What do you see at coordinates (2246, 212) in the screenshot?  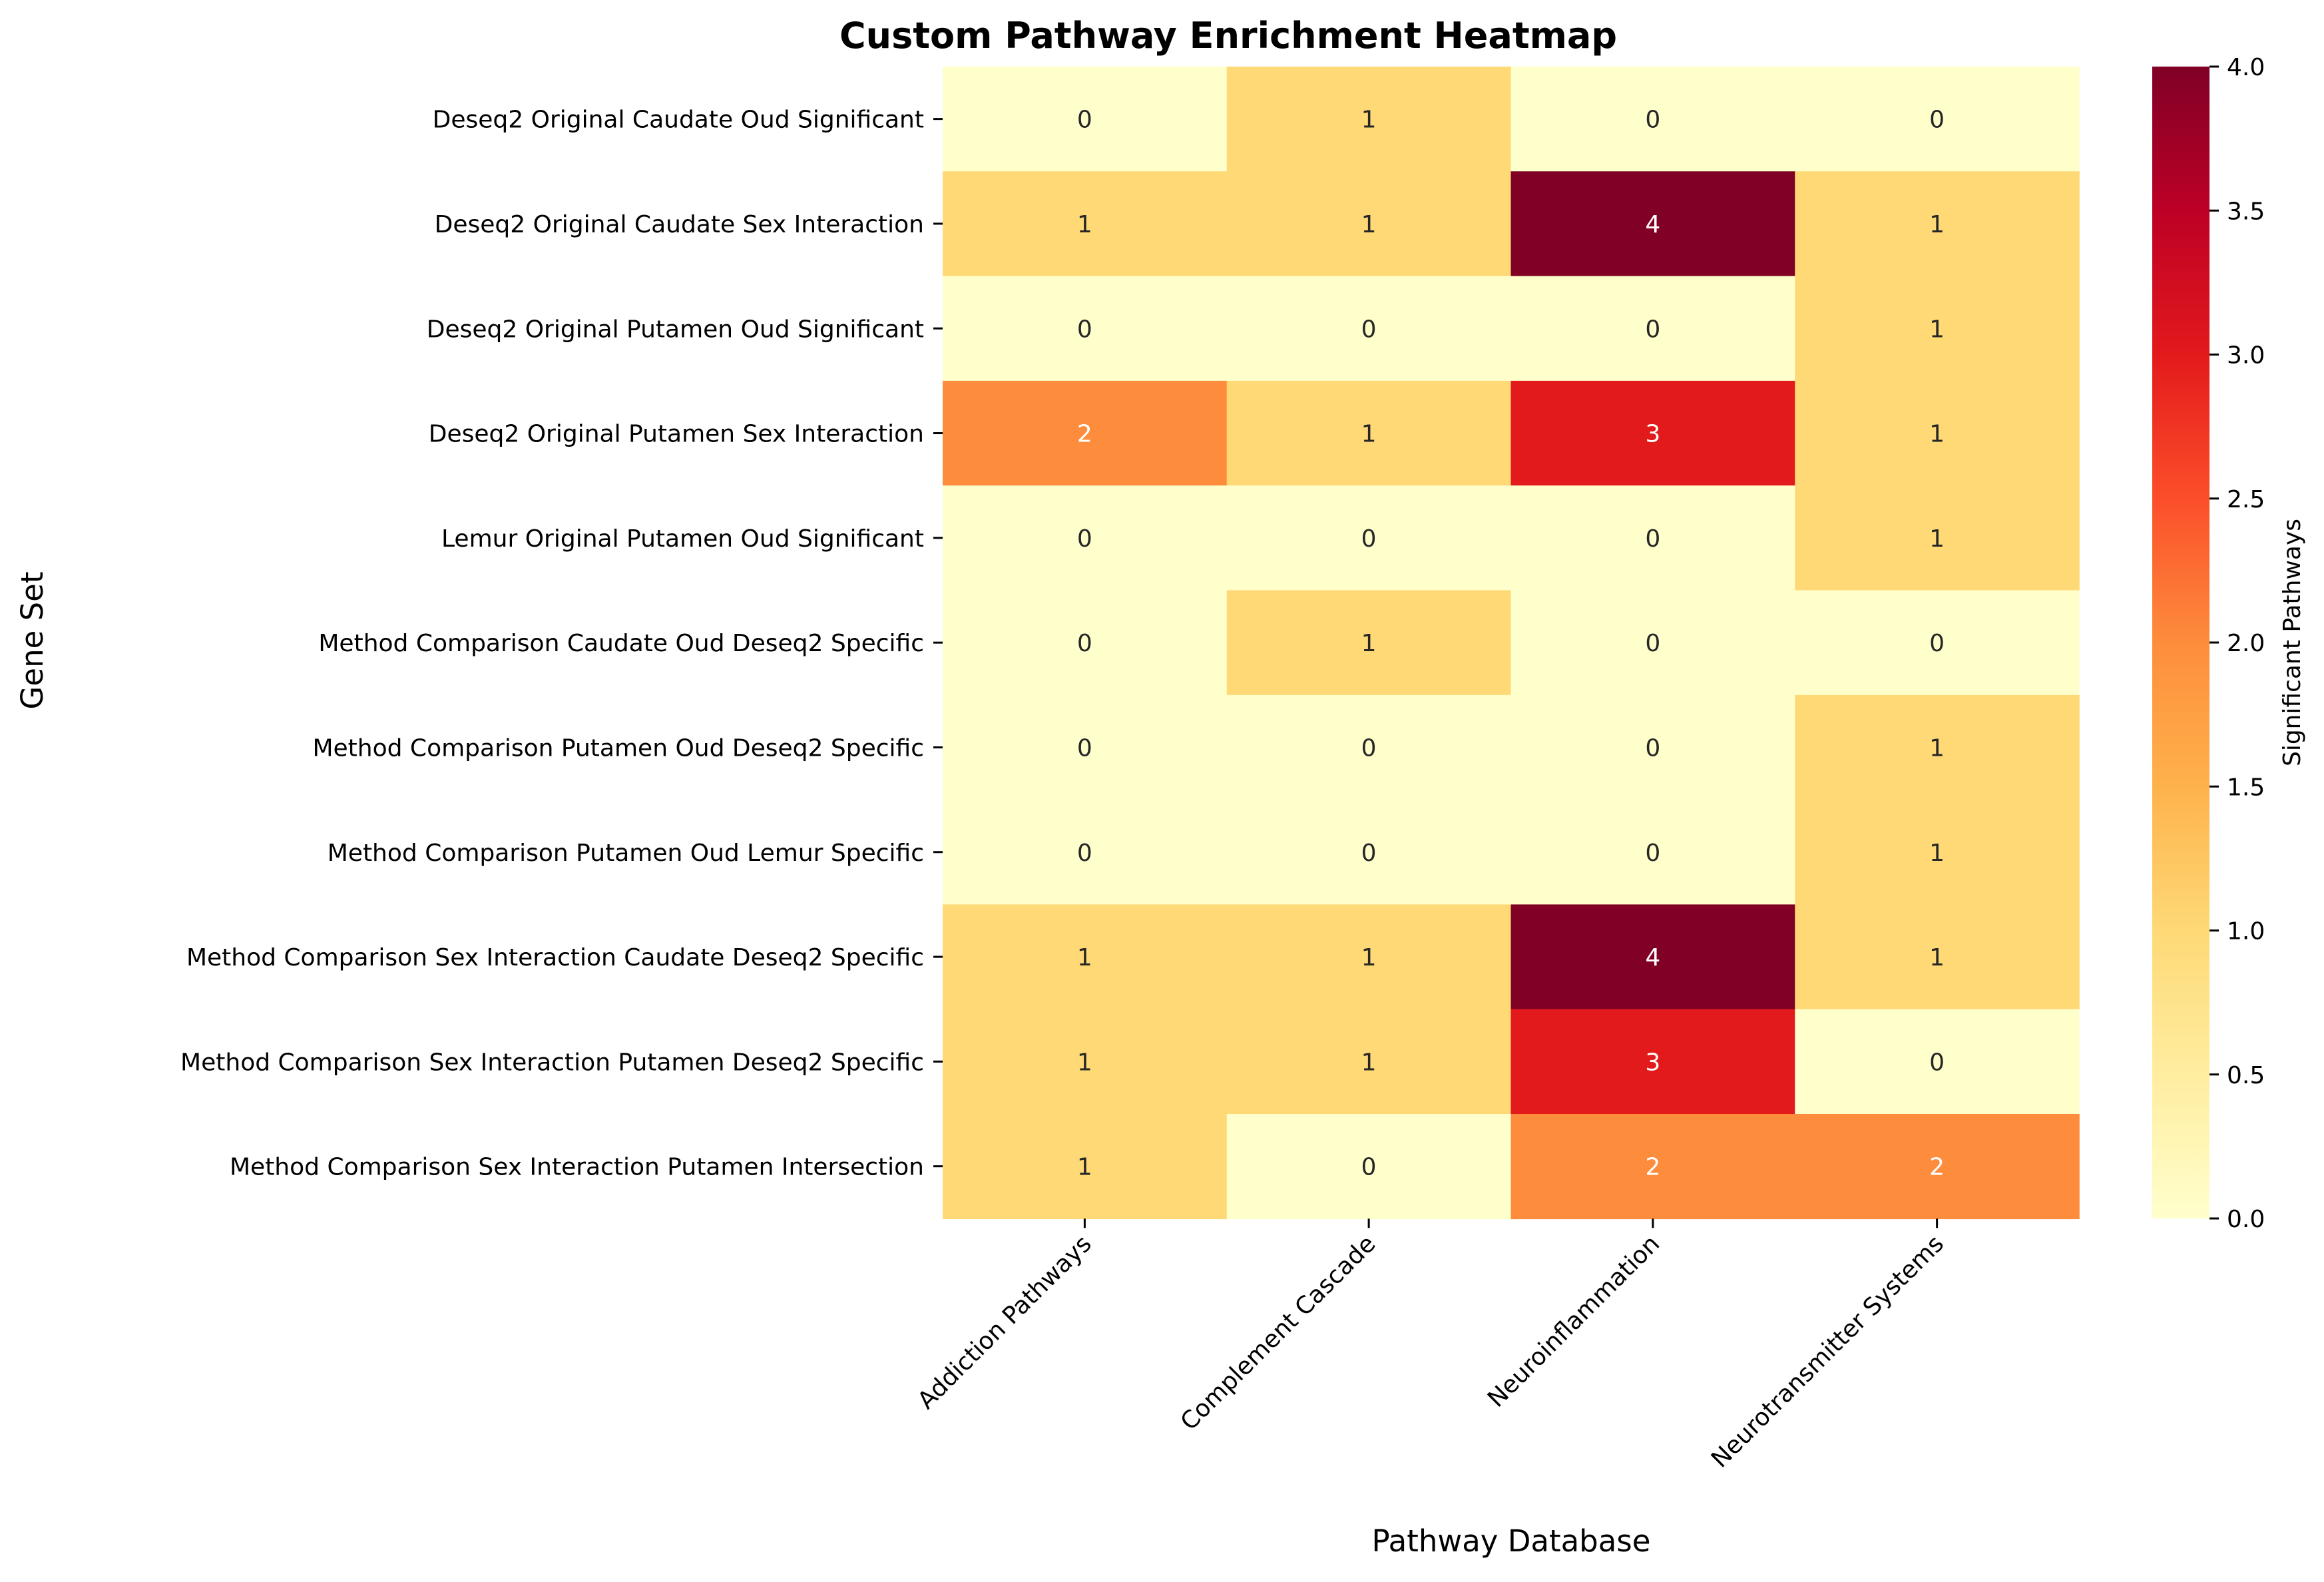 I see `colorbar-tick-label: 3.5` at bounding box center [2246, 212].